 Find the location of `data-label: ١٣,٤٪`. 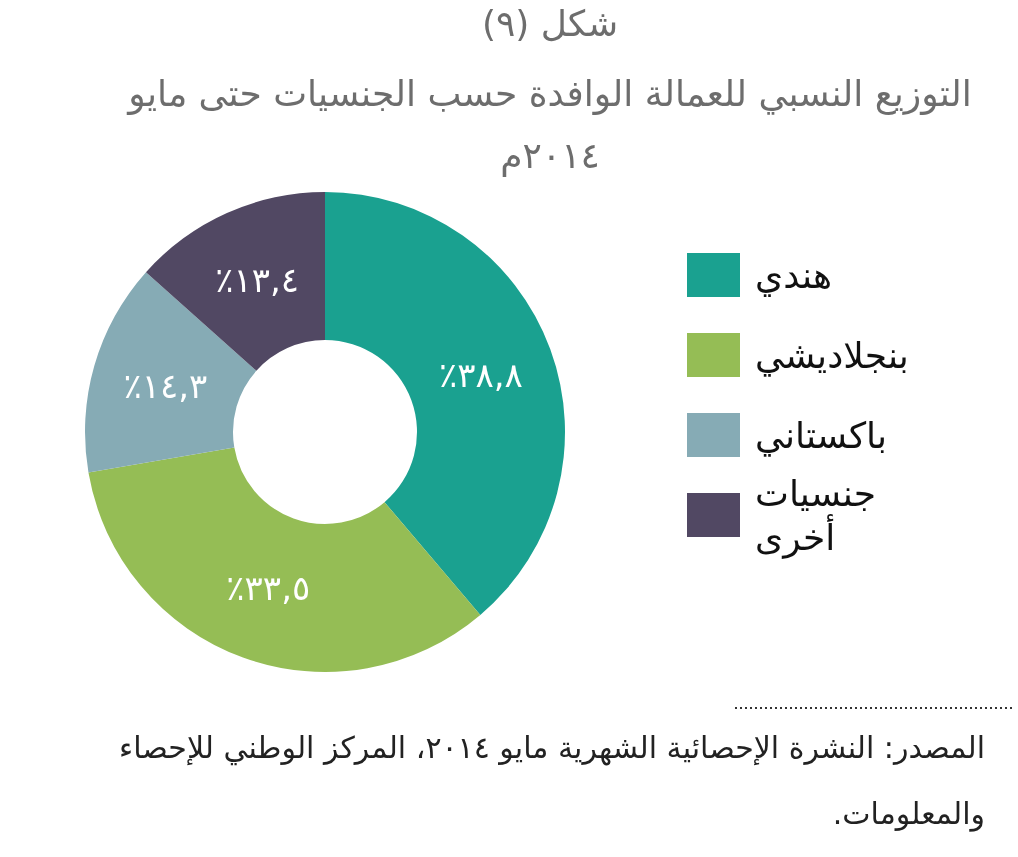

data-label: ١٣,٤٪ is located at coordinates (257, 280).